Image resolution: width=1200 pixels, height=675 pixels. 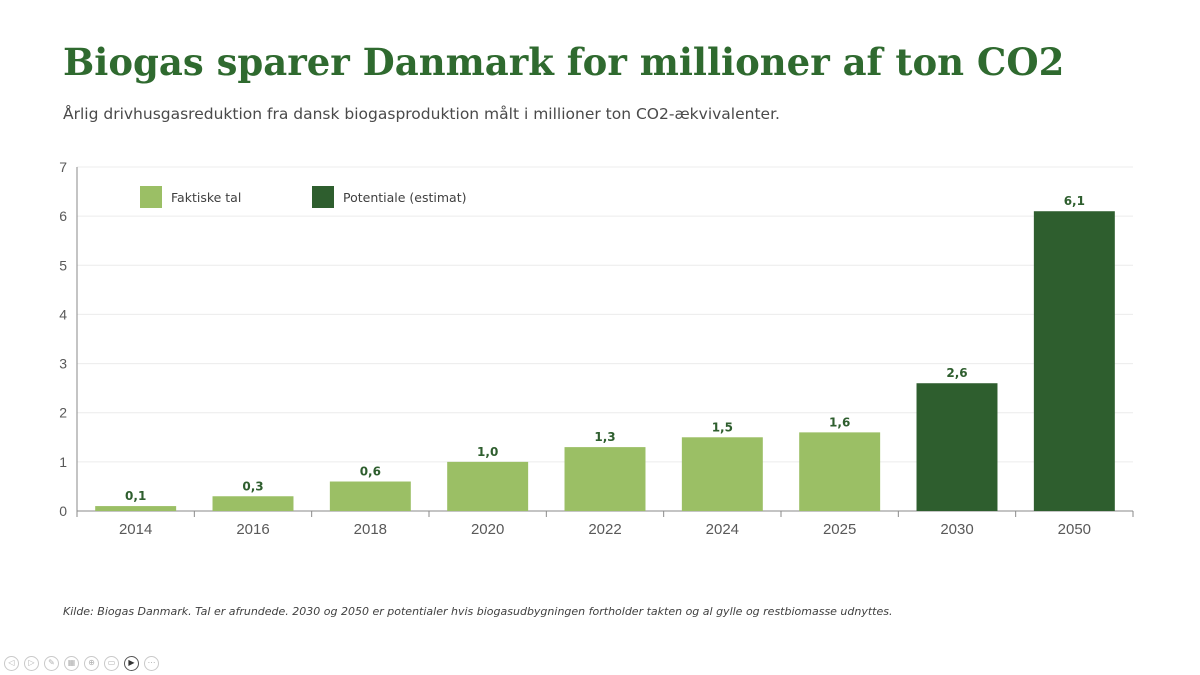 What do you see at coordinates (839, 422) in the screenshot?
I see `data-label-2025: 1,6` at bounding box center [839, 422].